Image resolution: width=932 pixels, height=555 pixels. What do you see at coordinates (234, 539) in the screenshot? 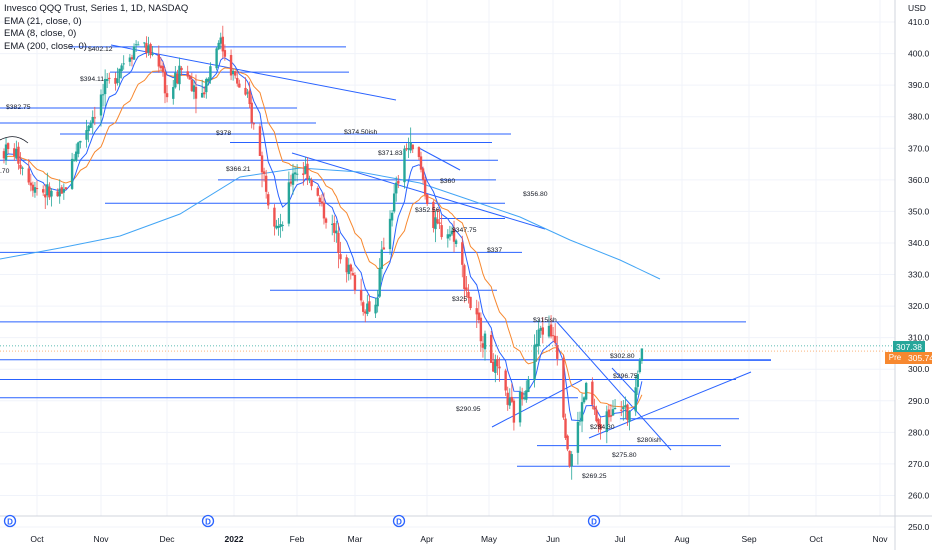
I see `x-tick-label: 2022` at bounding box center [234, 539].